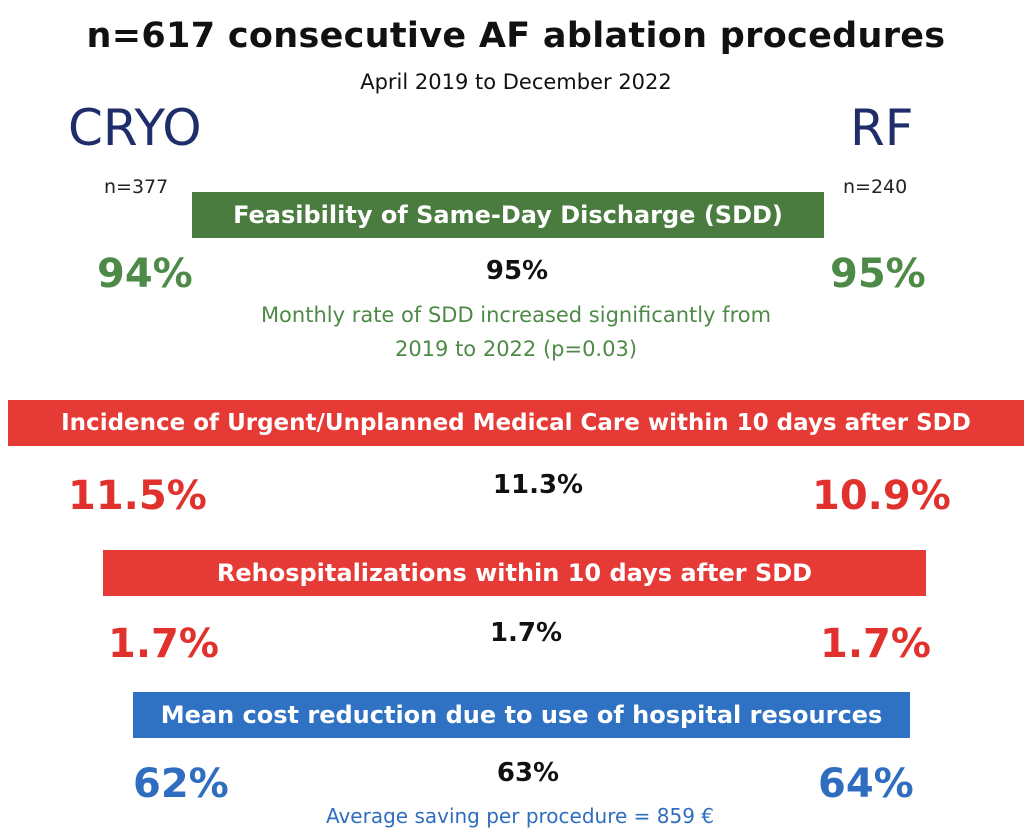 The height and width of the screenshot is (840, 1032). Describe the element at coordinates (517, 271) in the screenshot. I see `sdd-overall-value: 95%` at that location.